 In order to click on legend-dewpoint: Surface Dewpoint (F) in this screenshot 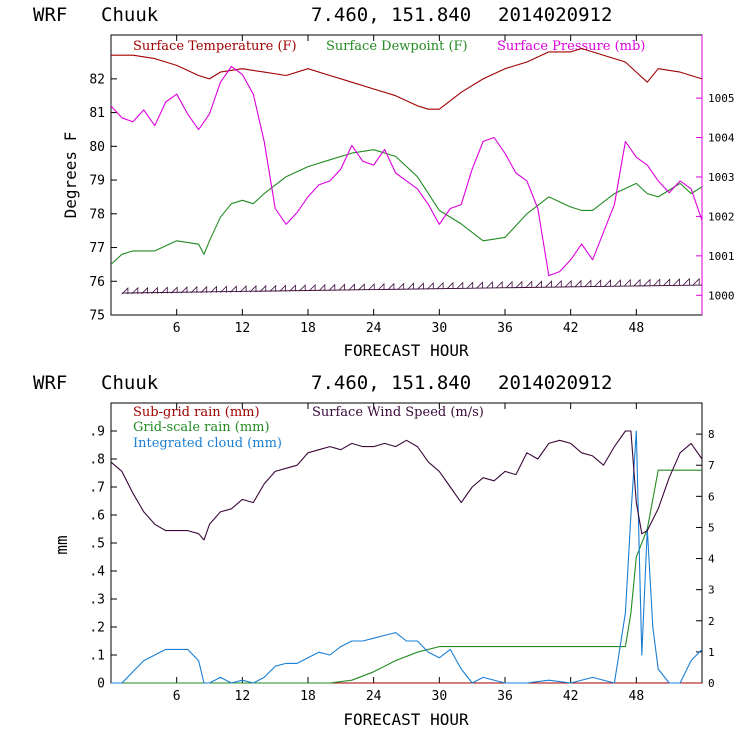, I will do `click(397, 46)`.